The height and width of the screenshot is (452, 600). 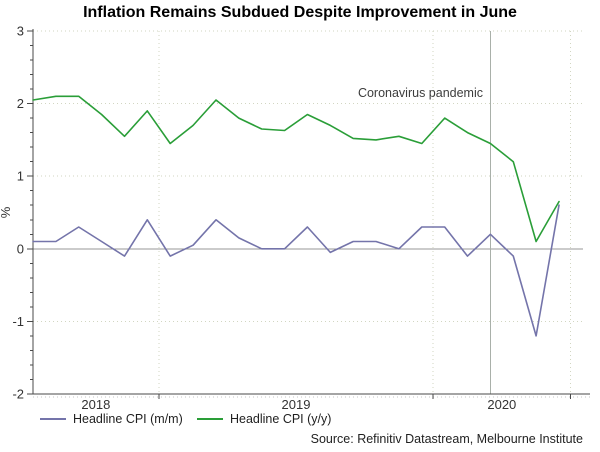 What do you see at coordinates (501, 404) in the screenshot?
I see `x-year-label: 2020` at bounding box center [501, 404].